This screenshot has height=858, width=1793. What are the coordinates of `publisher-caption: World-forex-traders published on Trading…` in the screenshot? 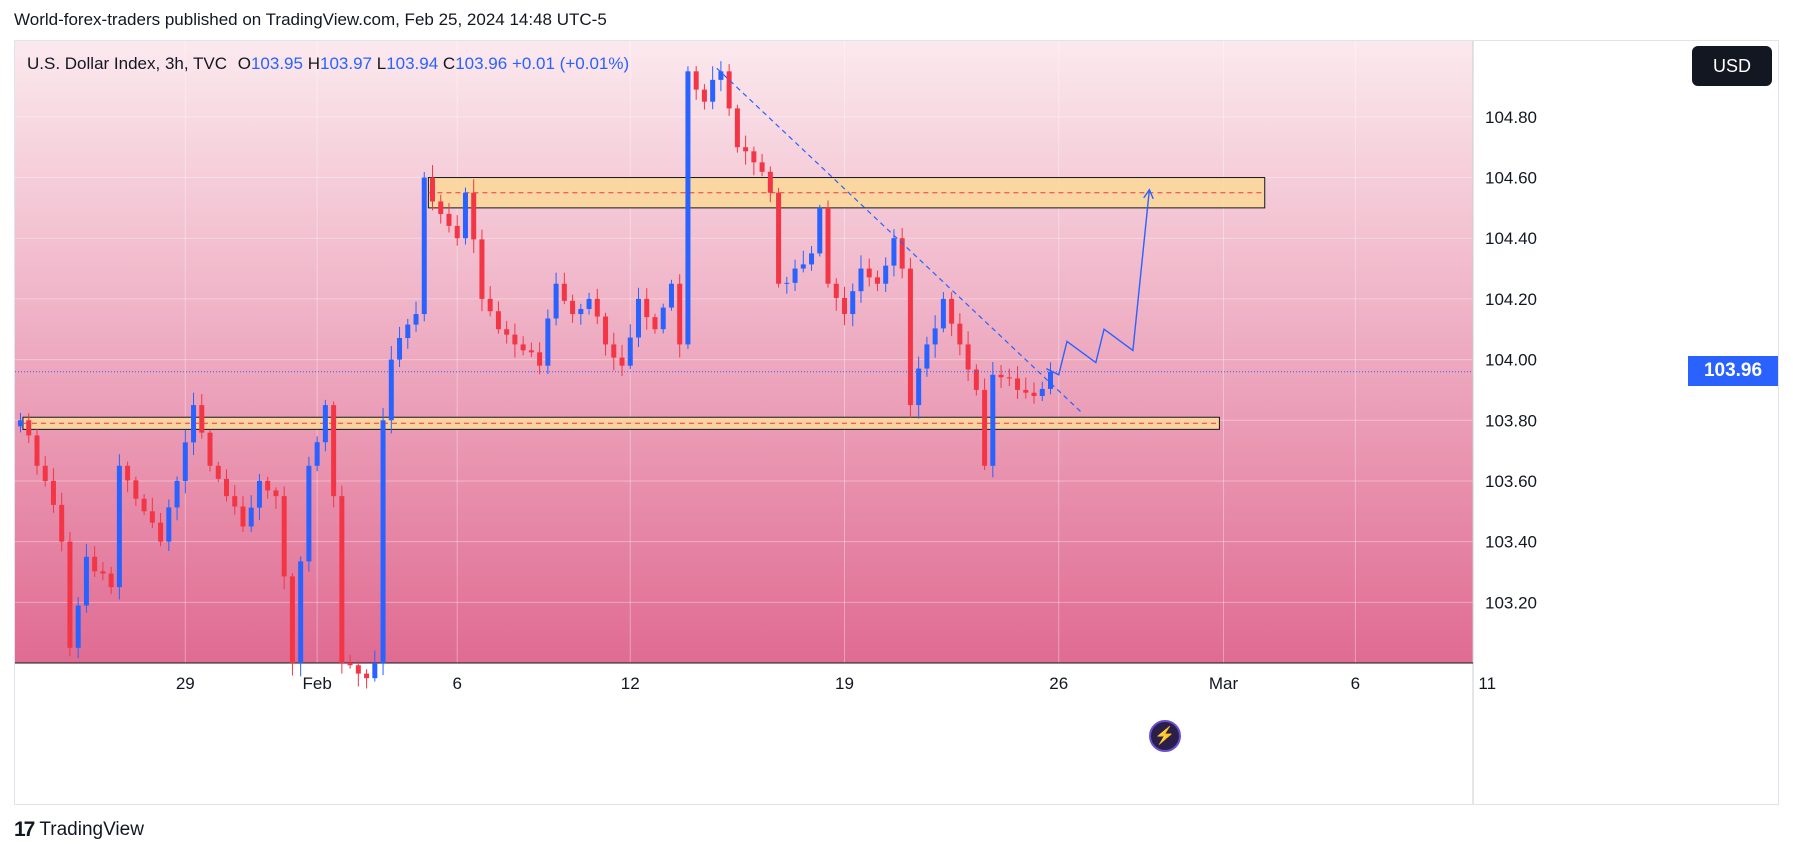 It's located at (310, 19).